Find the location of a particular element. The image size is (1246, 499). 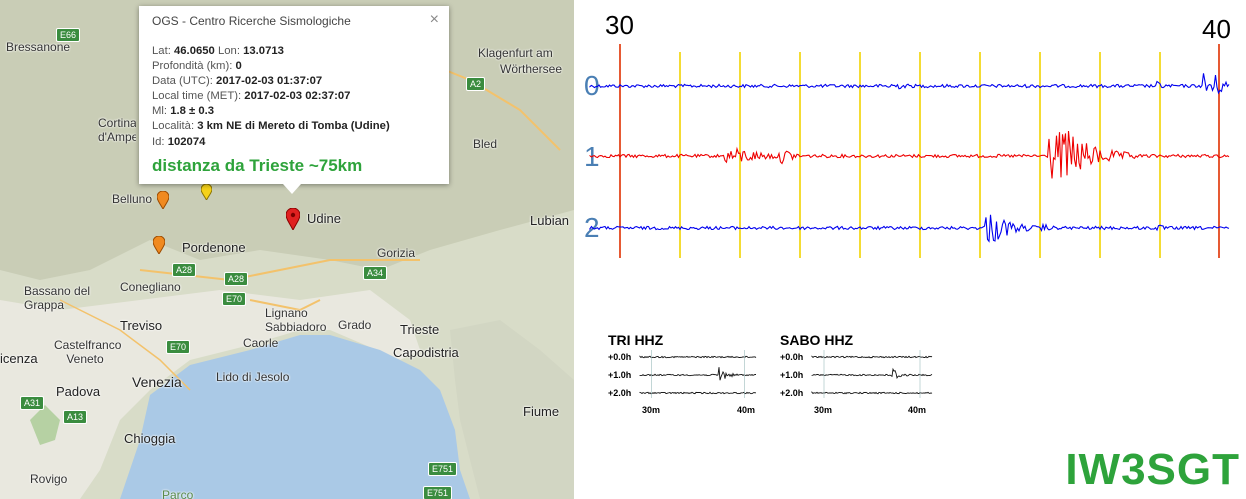

popup-row-depth: Profondità (km): 0 is located at coordinates (271, 66).